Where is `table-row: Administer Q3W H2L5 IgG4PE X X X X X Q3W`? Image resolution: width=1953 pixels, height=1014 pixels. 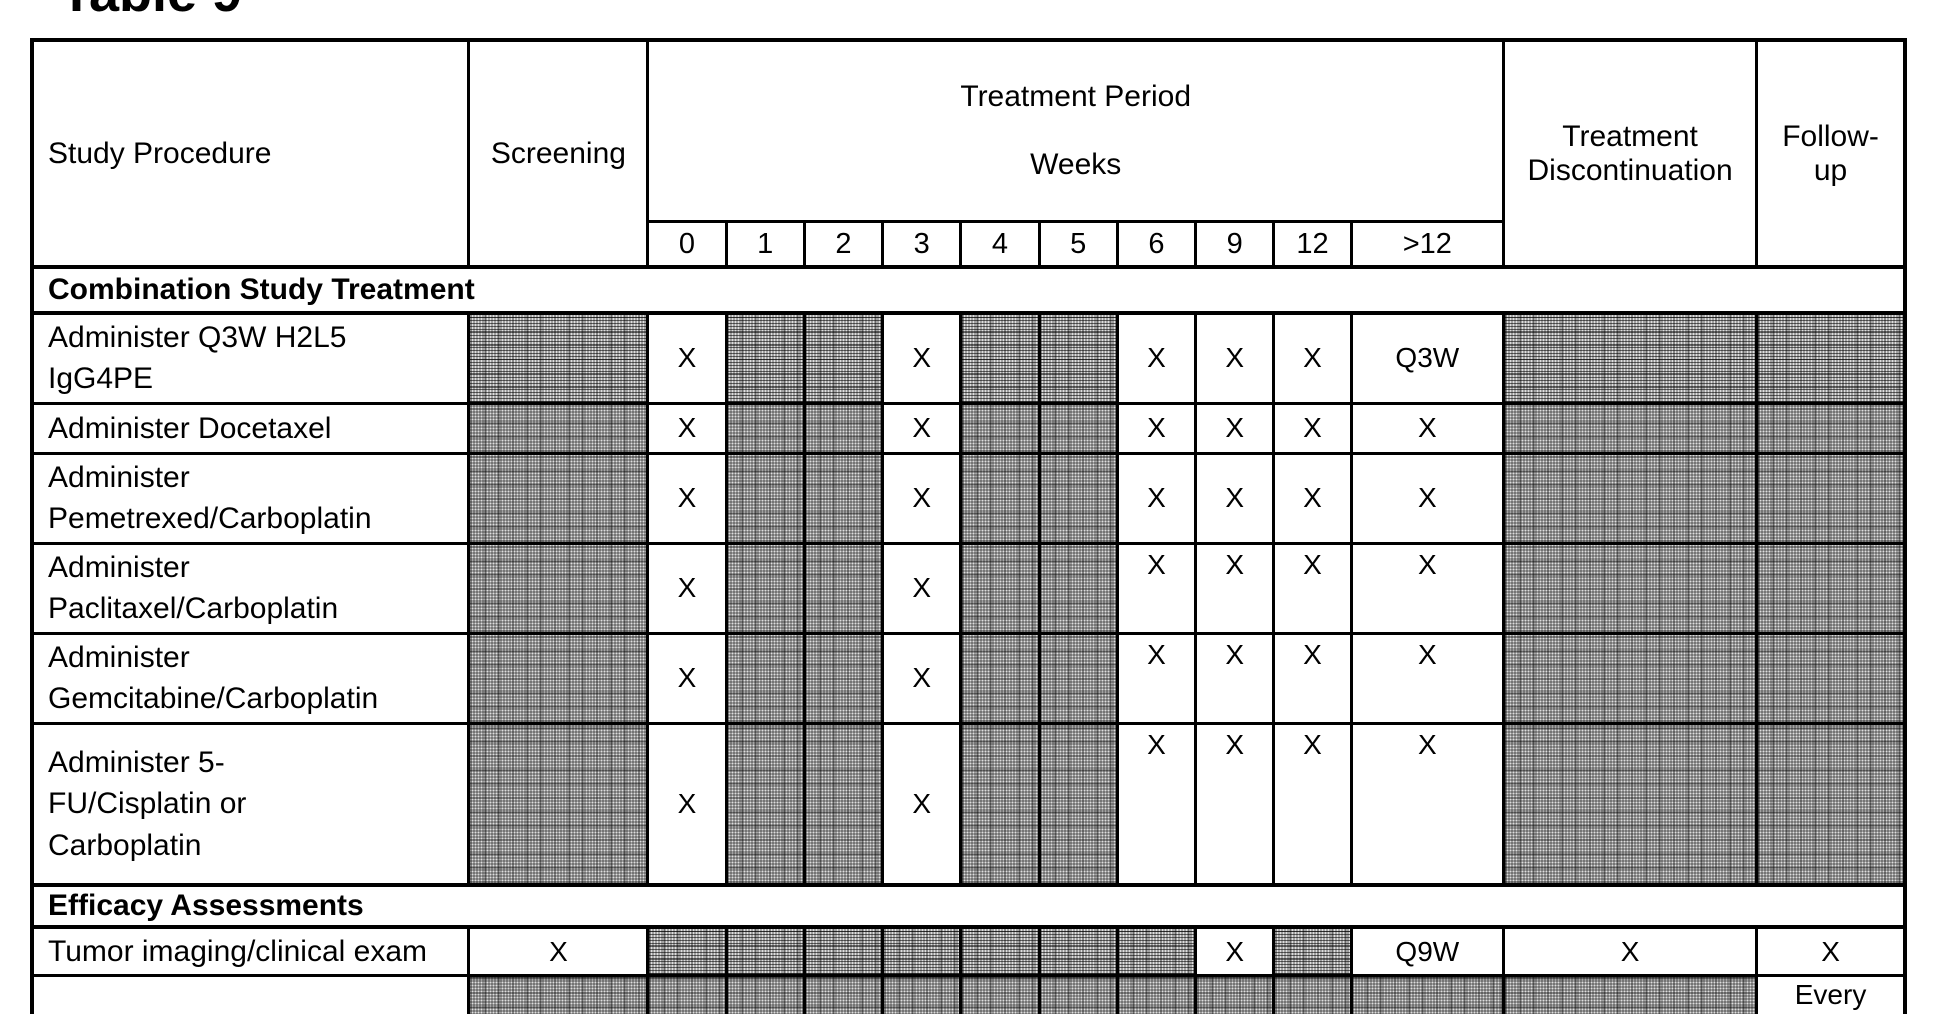 table-row: Administer Q3W H2L5 IgG4PE X X X X X Q3W is located at coordinates (968, 358).